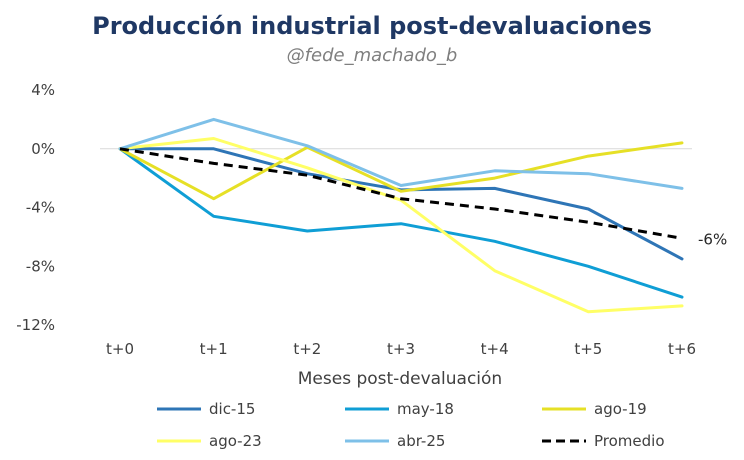 The image size is (744, 460). I want to click on chart-subtitle: @fede_machado_b, so click(372, 55).